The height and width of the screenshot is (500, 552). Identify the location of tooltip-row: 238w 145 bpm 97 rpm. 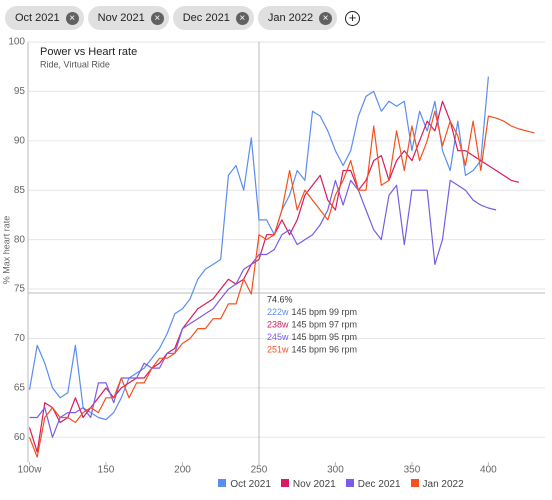
(312, 325).